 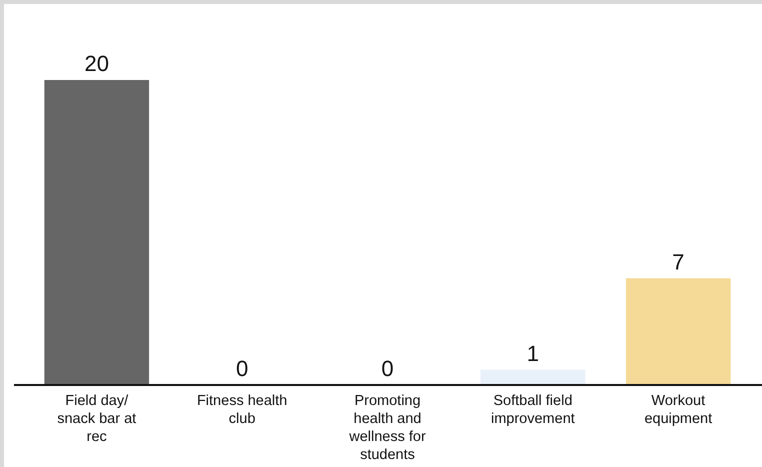 I want to click on data-label: 1, so click(x=533, y=353).